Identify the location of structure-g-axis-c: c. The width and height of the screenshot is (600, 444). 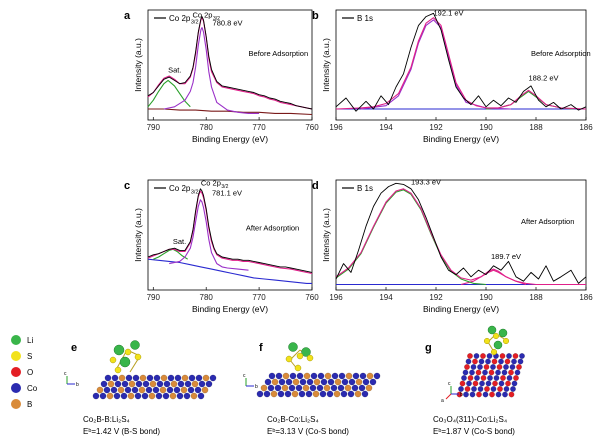
(449, 384).